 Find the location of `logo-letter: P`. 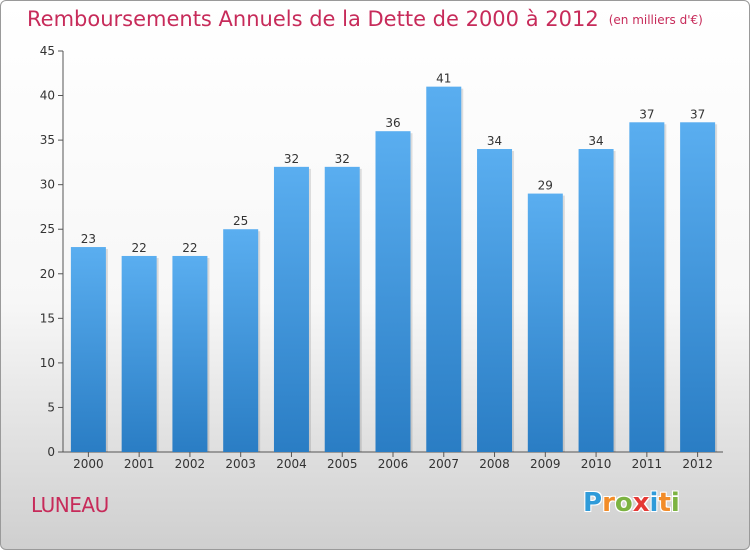

logo-letter: P is located at coordinates (593, 503).